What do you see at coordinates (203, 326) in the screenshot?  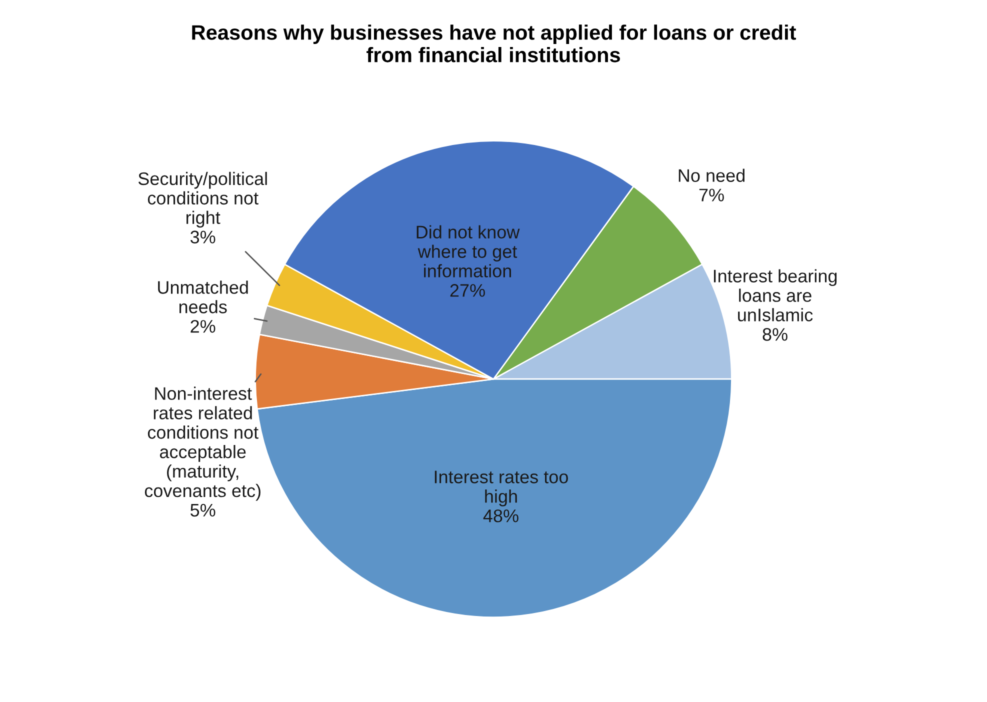 I see `data-label: 2%` at bounding box center [203, 326].